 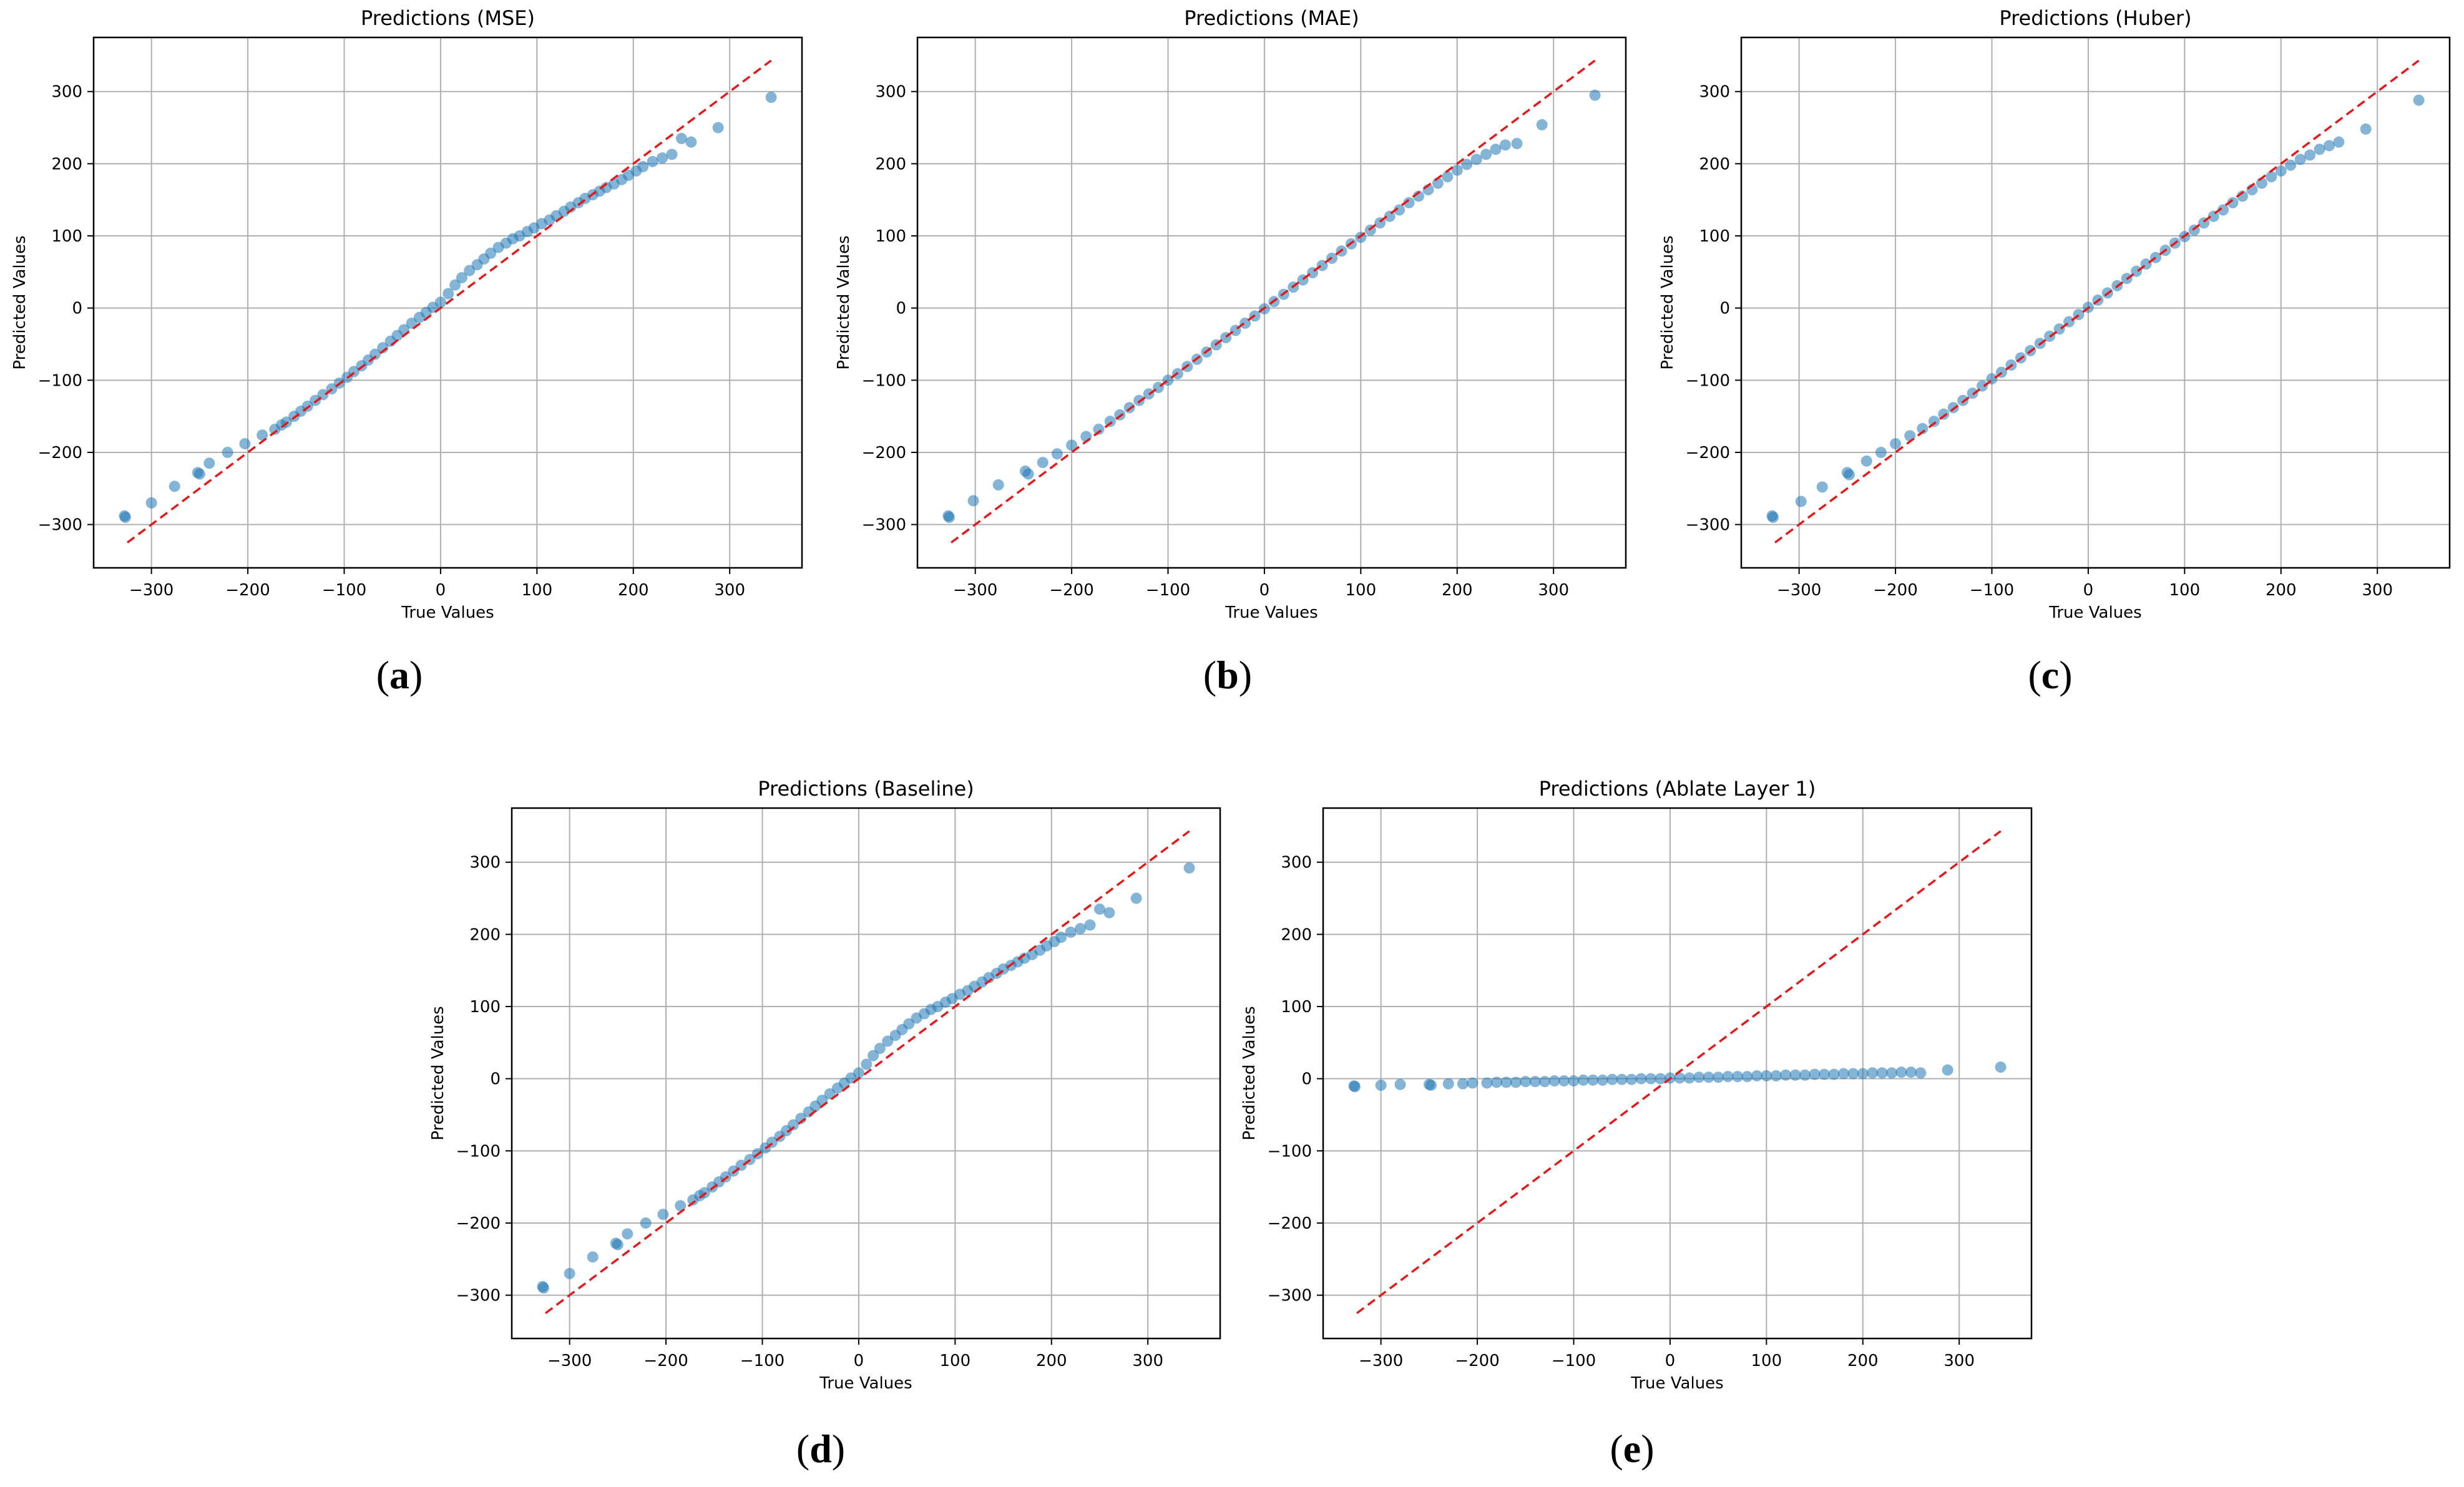 I want to click on x-tick-label: −200, so click(x=665, y=1361).